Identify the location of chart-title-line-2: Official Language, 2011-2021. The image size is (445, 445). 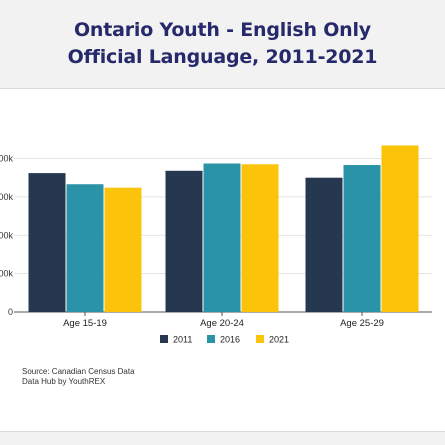
(222, 57).